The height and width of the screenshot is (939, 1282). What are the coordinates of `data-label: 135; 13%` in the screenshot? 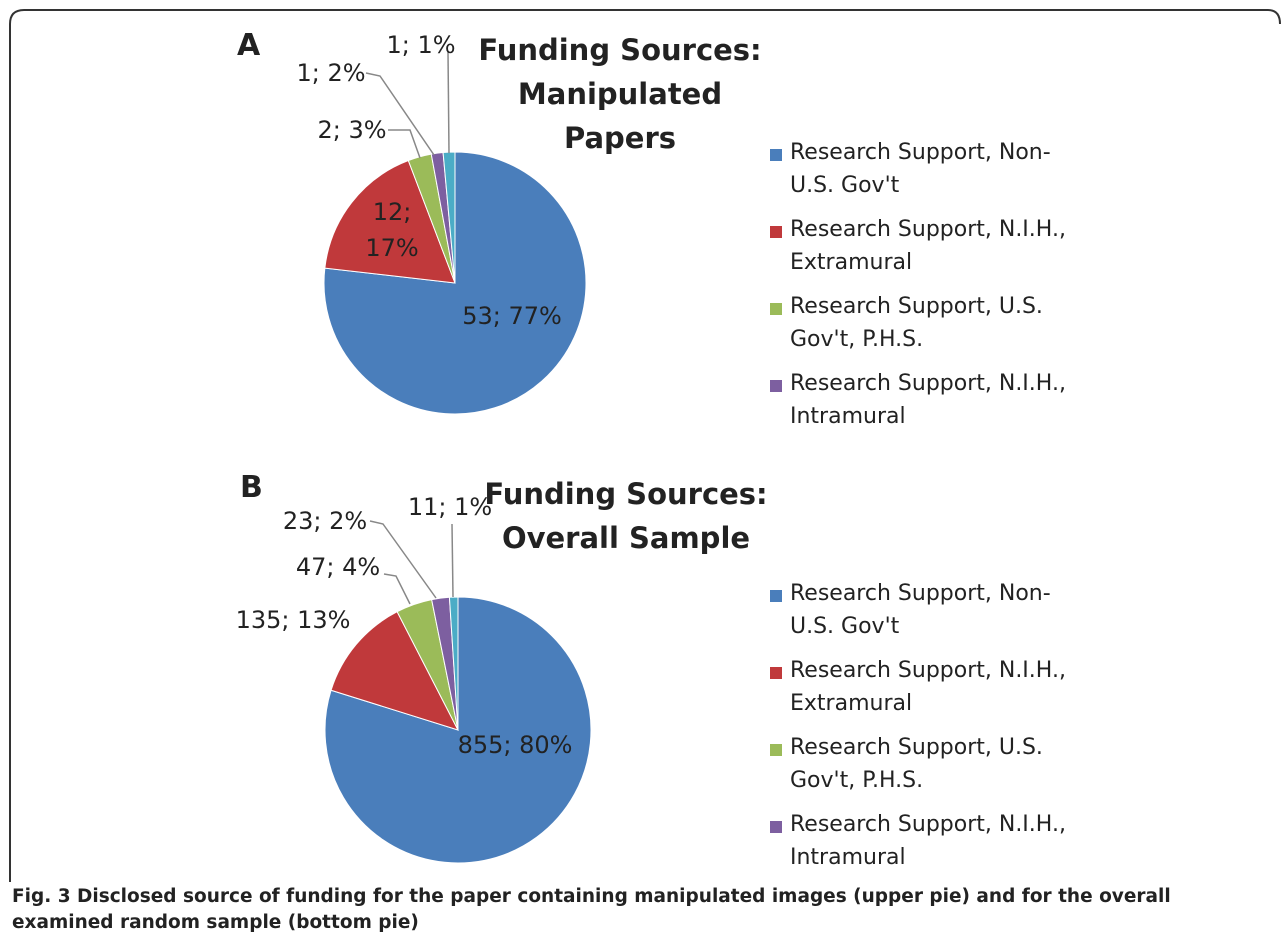 It's located at (293, 620).